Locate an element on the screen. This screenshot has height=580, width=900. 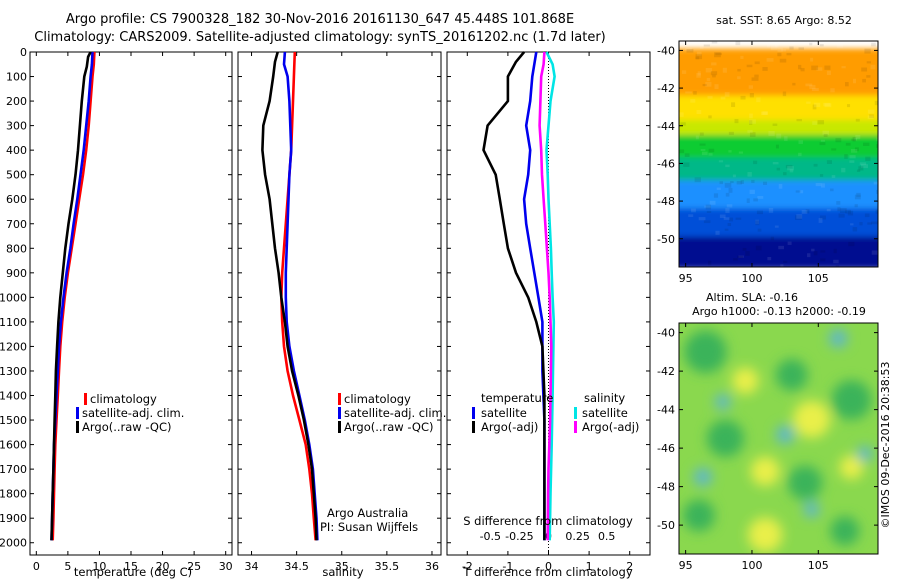
legend-swatch-s-satellite is located at coordinates (575, 413).